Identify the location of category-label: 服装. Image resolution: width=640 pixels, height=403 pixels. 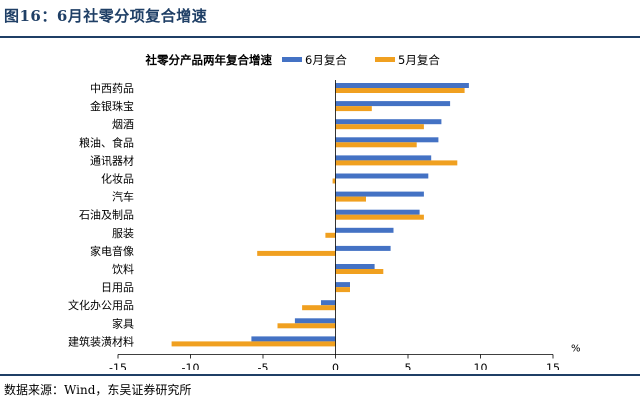
(123, 233).